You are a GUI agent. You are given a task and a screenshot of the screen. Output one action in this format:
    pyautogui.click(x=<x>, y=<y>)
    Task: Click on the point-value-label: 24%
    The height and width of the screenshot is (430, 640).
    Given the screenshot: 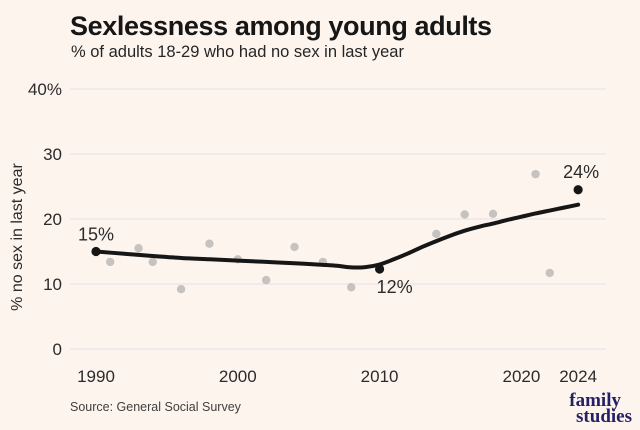 What is the action you would take?
    pyautogui.click(x=581, y=172)
    